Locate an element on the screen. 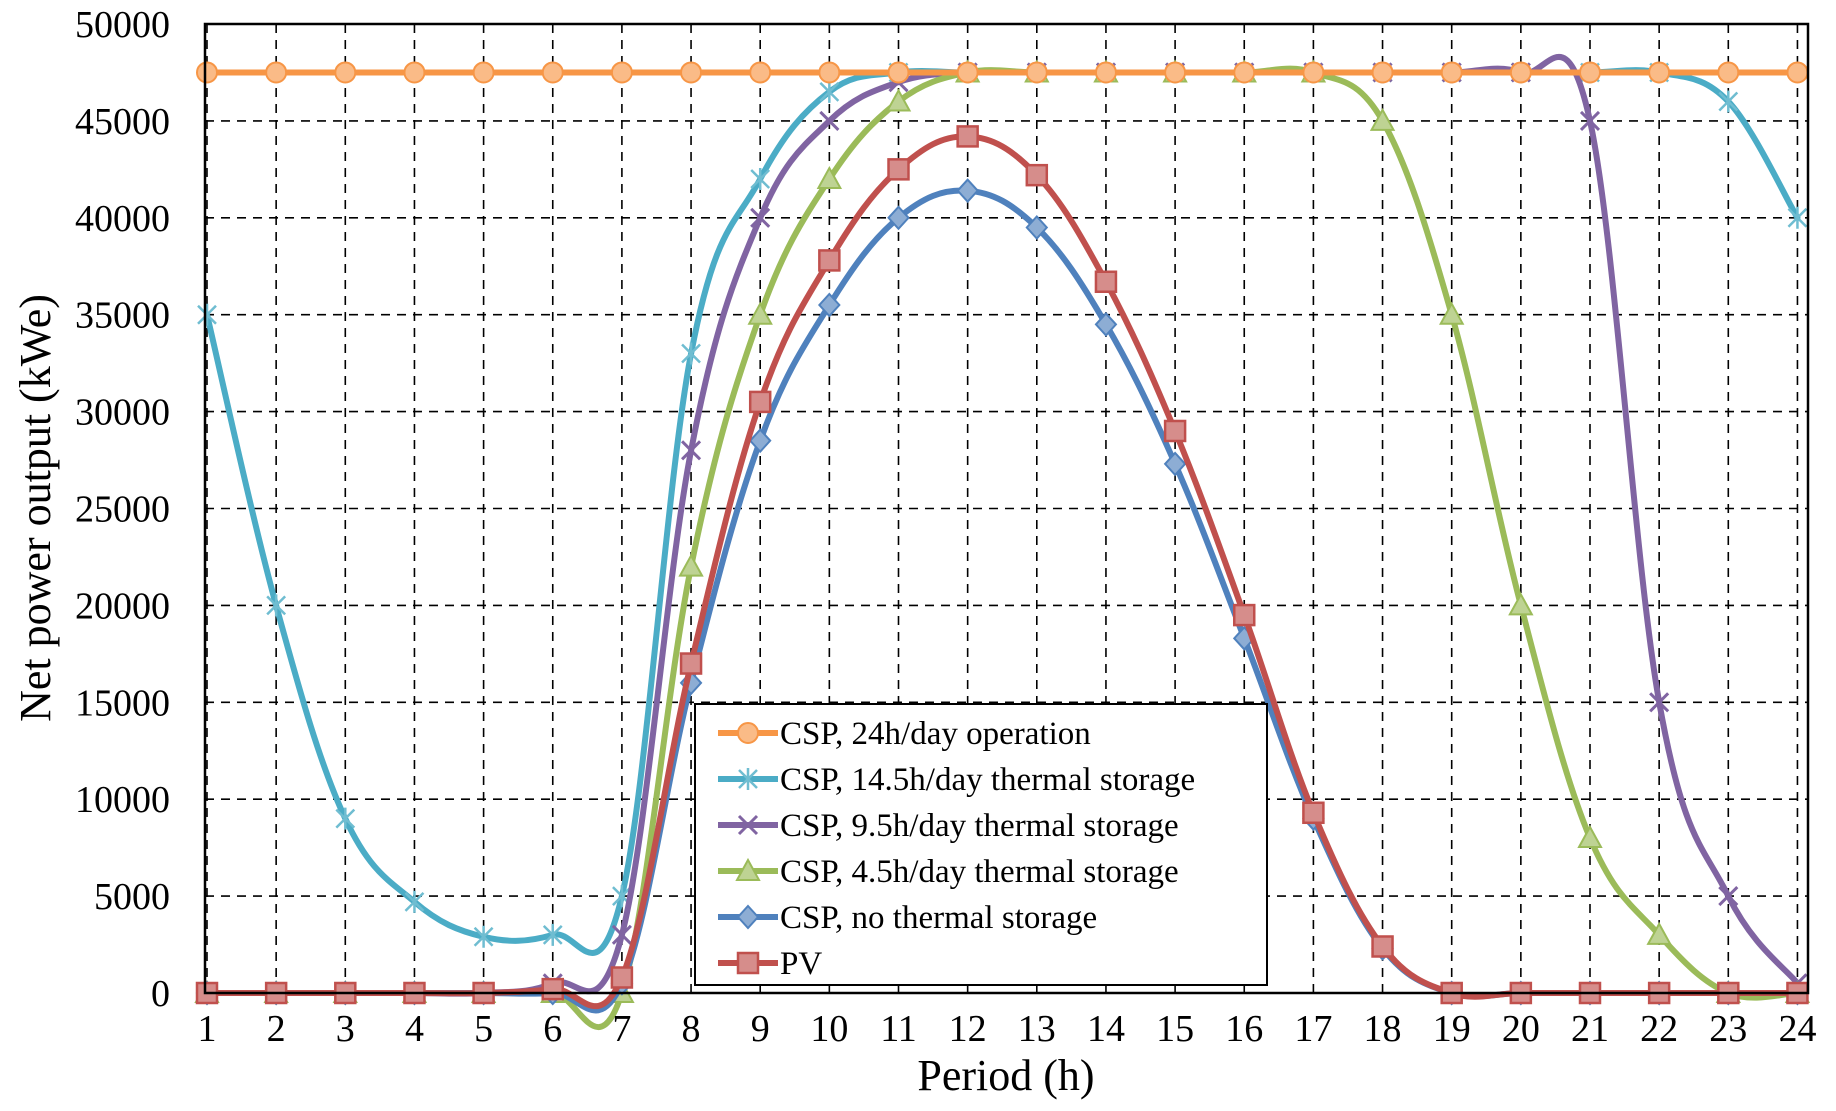  y-tick-label: 15000 is located at coordinates (122, 703).